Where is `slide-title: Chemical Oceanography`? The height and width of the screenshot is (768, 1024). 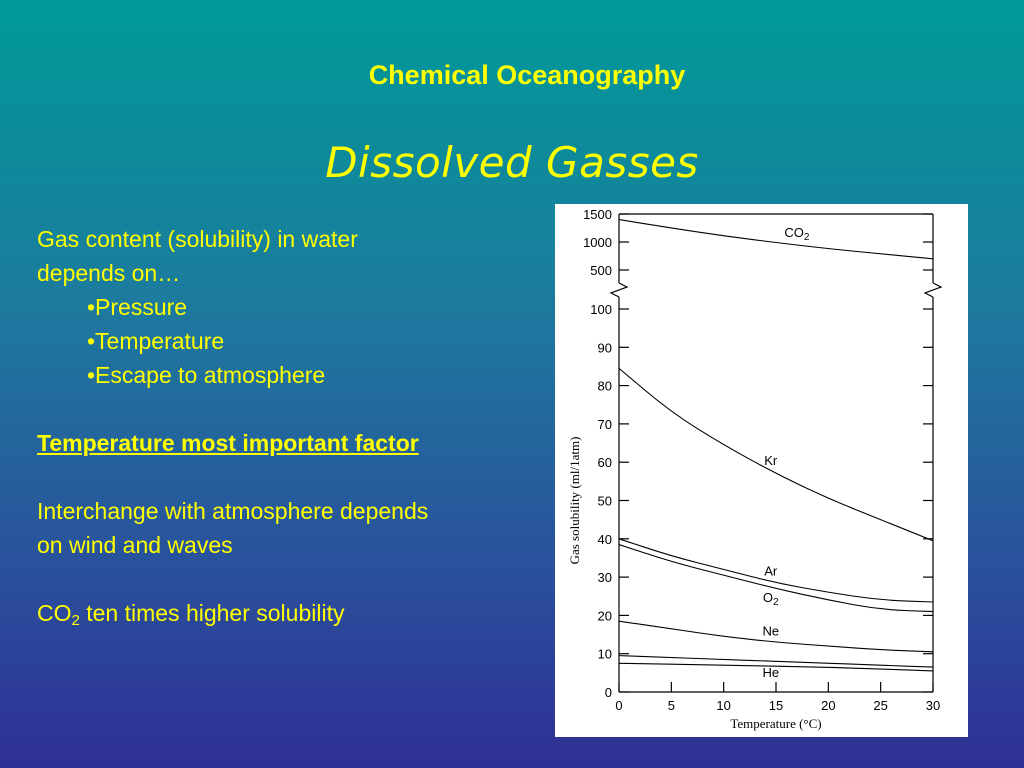
slide-title: Chemical Oceanography is located at coordinates (527, 75).